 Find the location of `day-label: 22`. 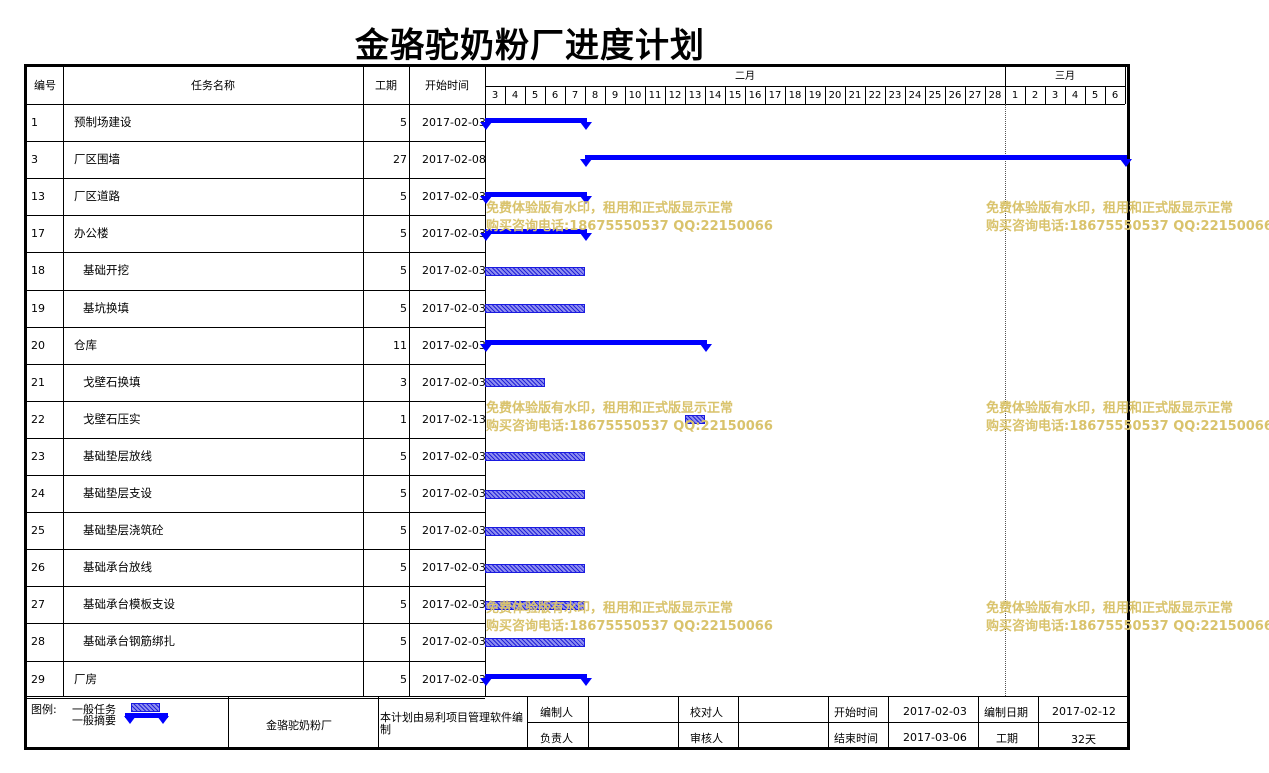

day-label: 22 is located at coordinates (875, 95).